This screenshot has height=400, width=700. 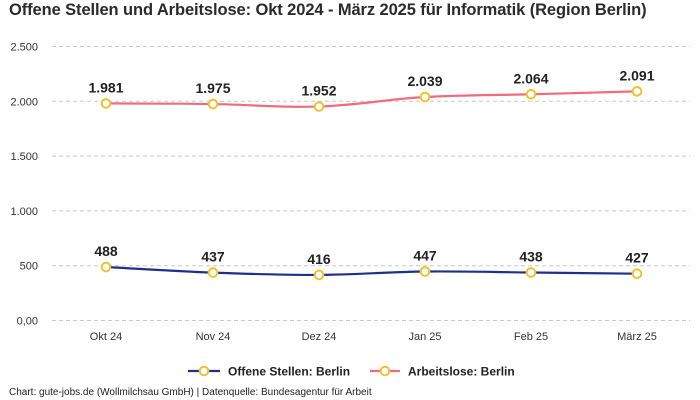 I want to click on series-line-offene-stellen, so click(x=371, y=271).